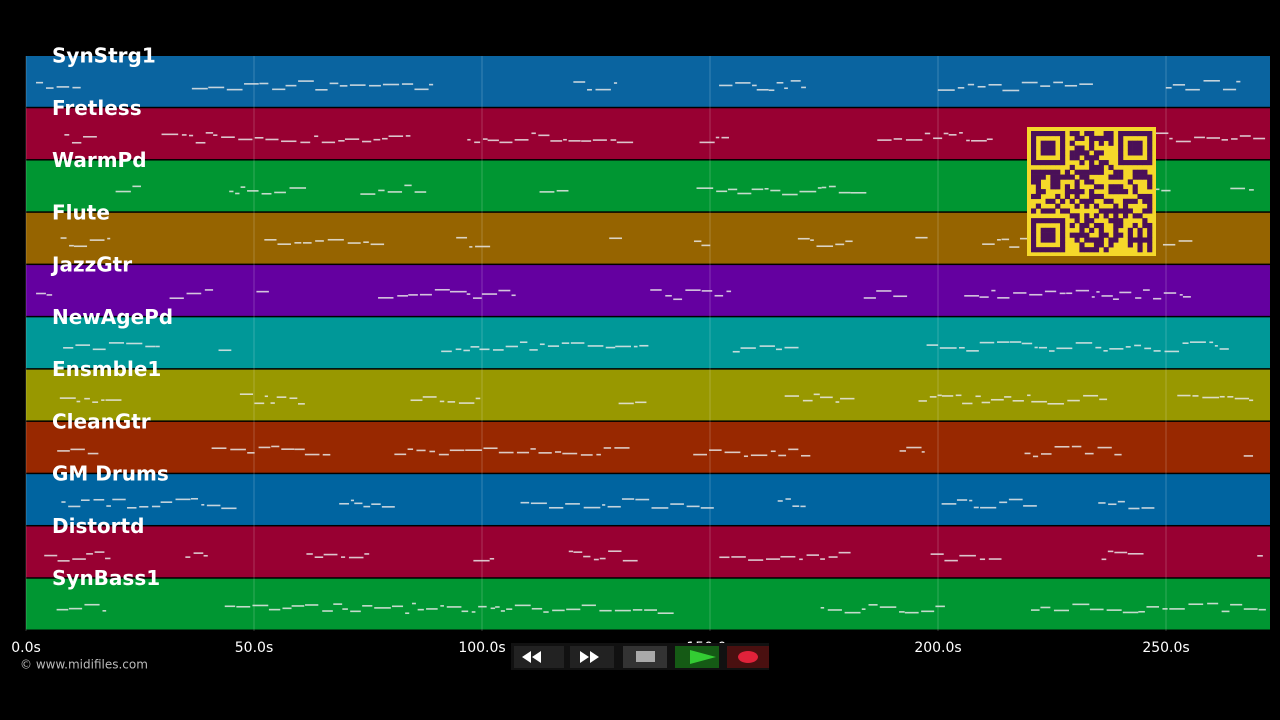 This screenshot has height=720, width=1280. I want to click on forward-button, so click(592, 657).